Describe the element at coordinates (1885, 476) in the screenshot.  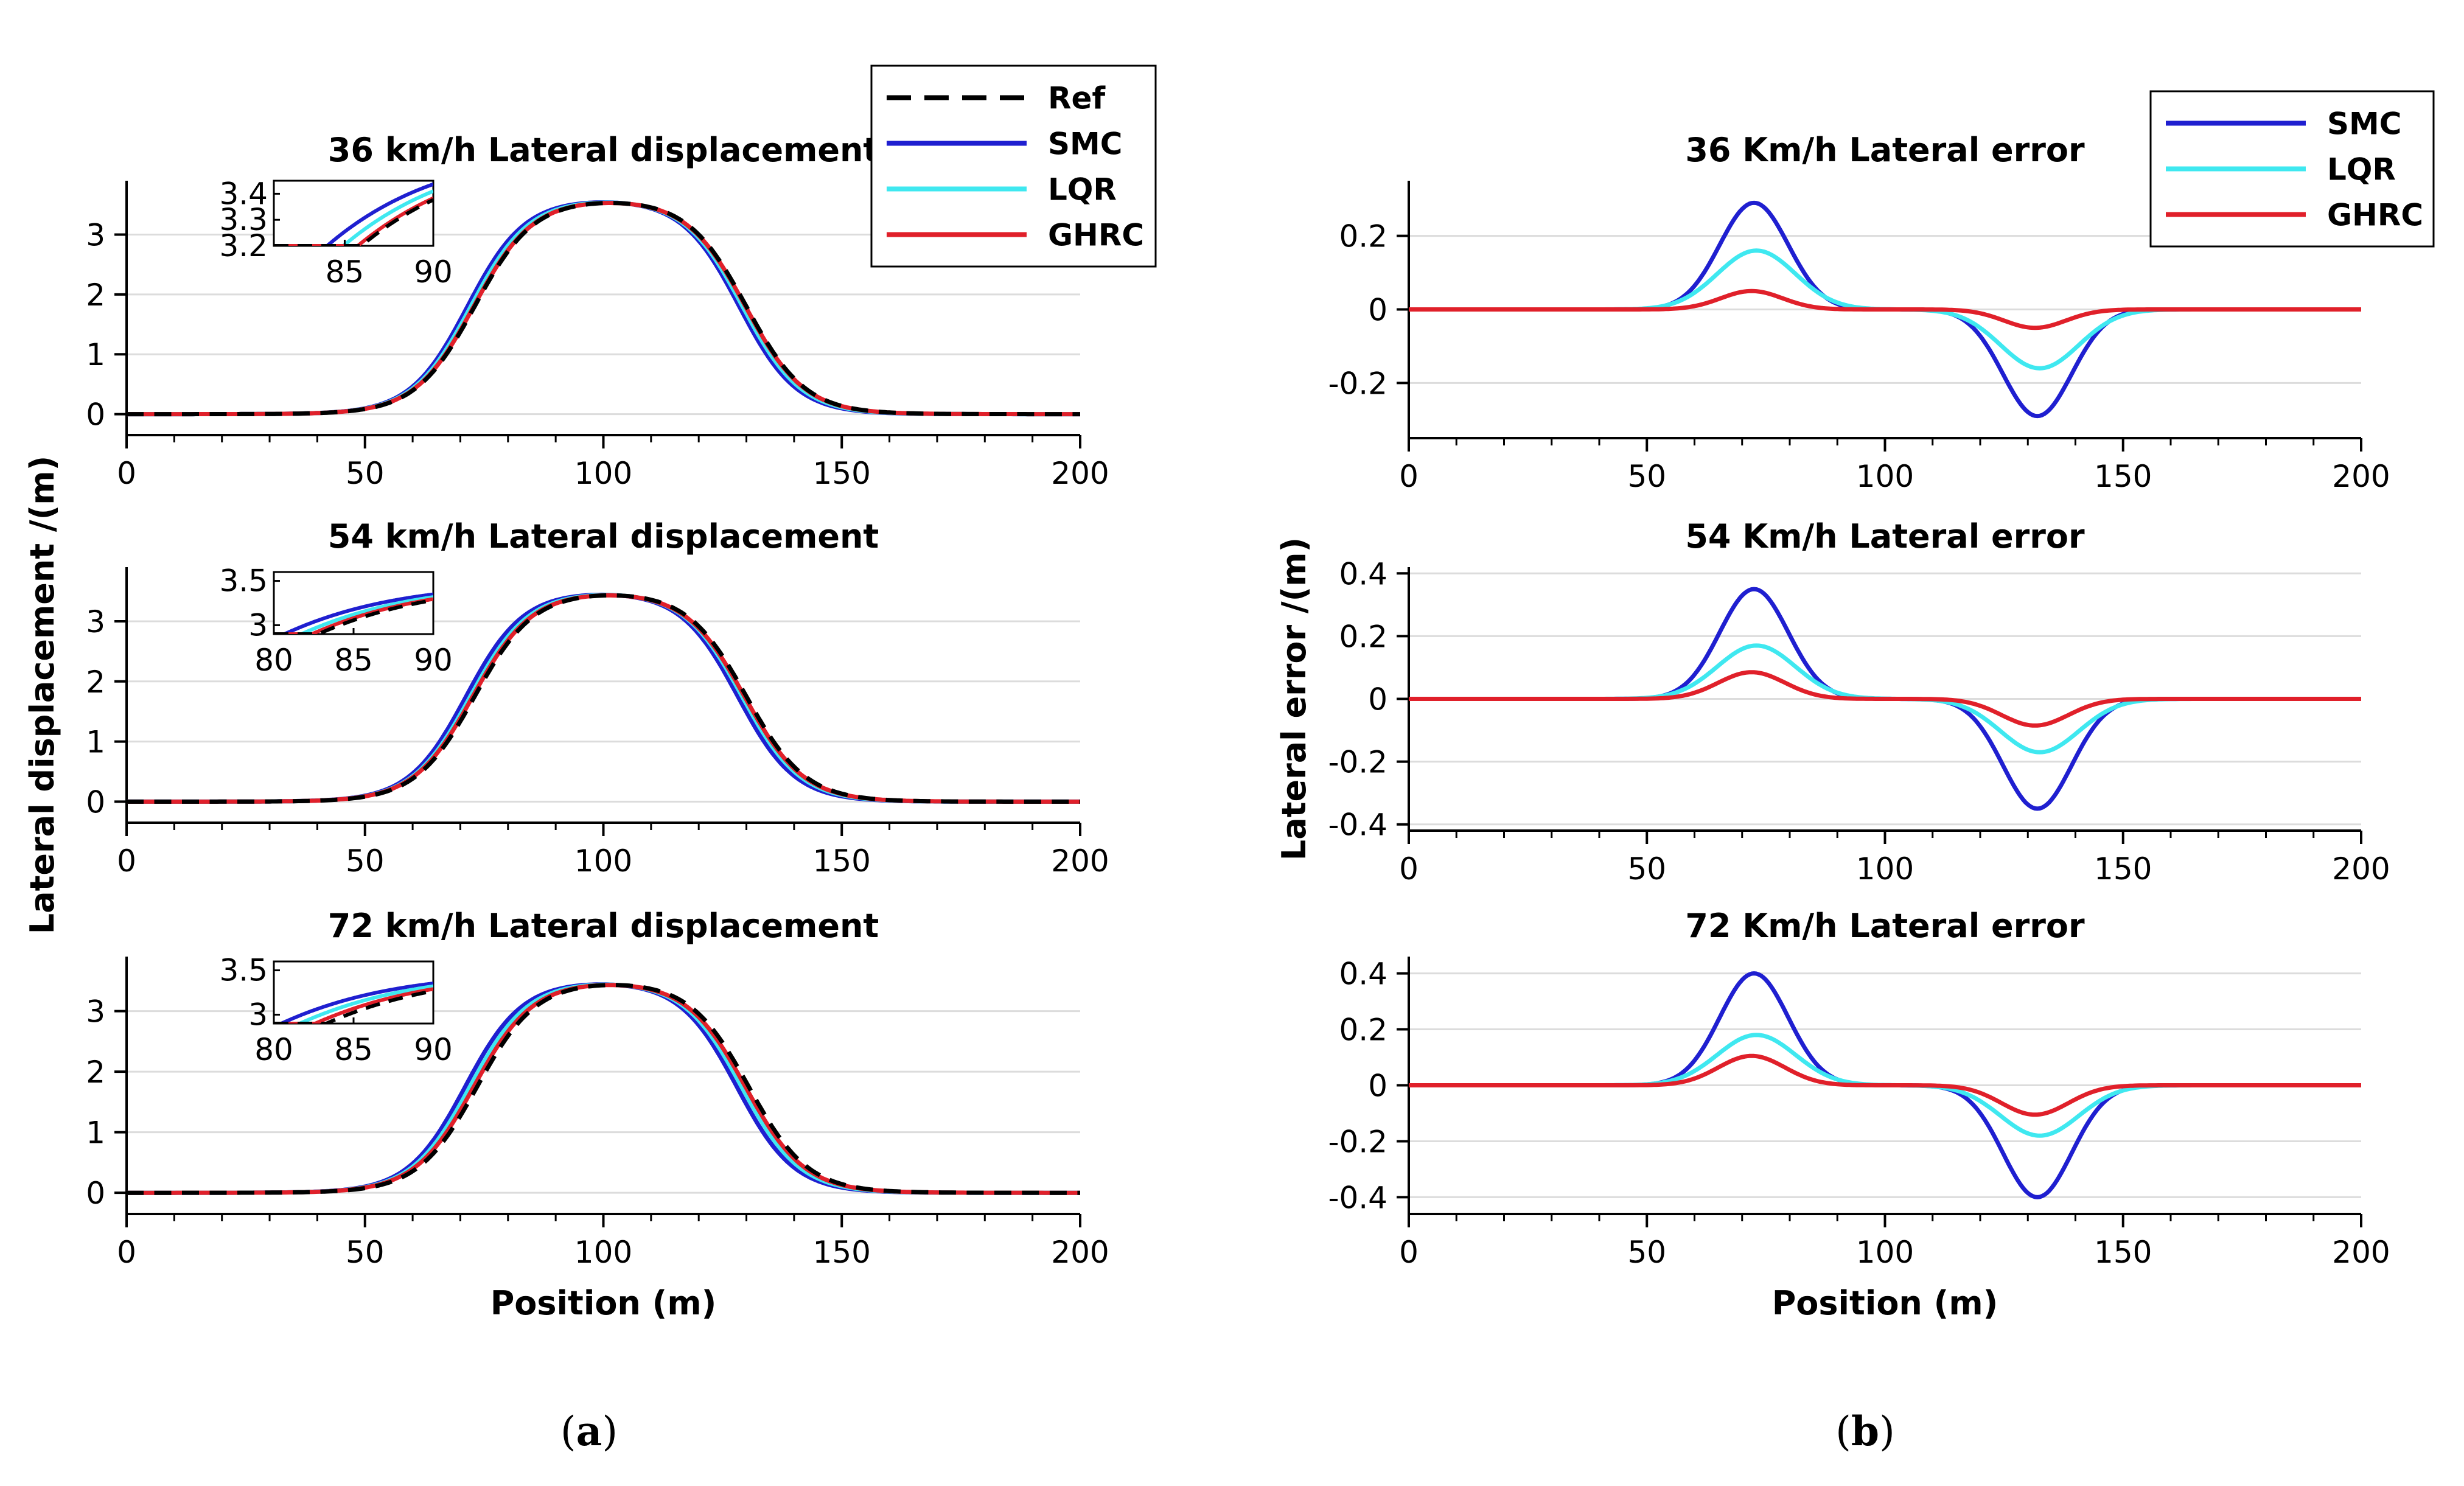
I see `b1-xtick-label-2: 100` at that location.